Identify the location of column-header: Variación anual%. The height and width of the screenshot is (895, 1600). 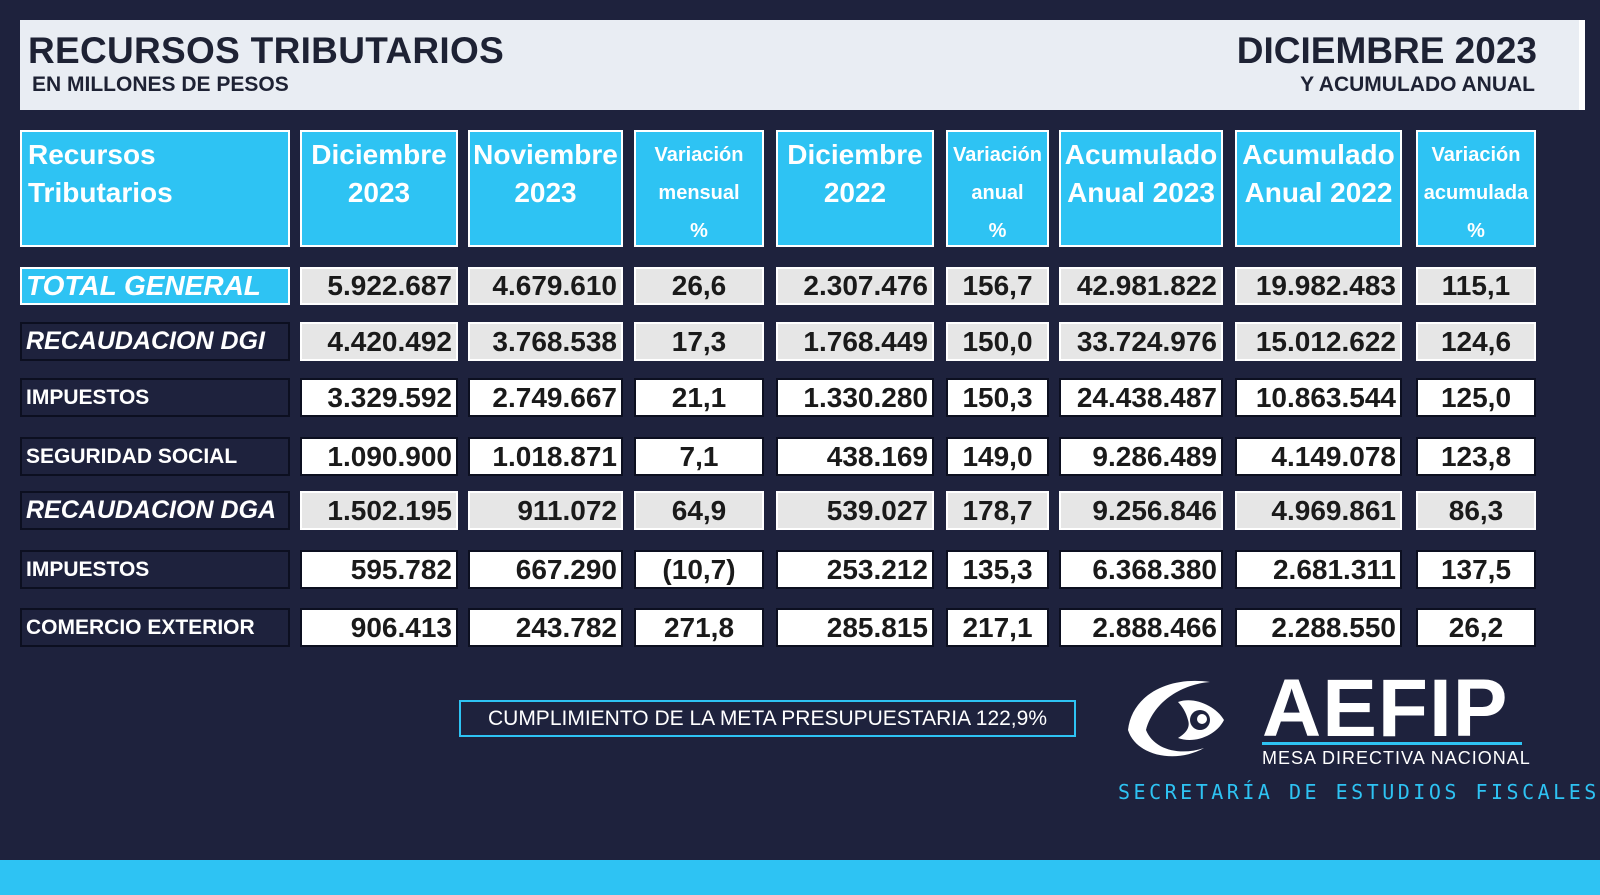
(997, 188).